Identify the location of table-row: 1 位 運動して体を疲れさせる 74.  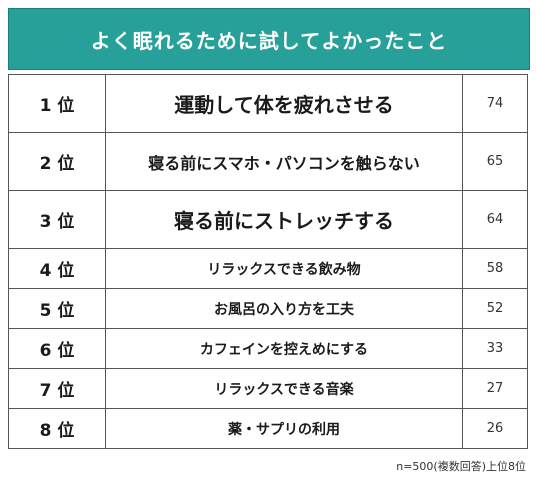
(268, 103).